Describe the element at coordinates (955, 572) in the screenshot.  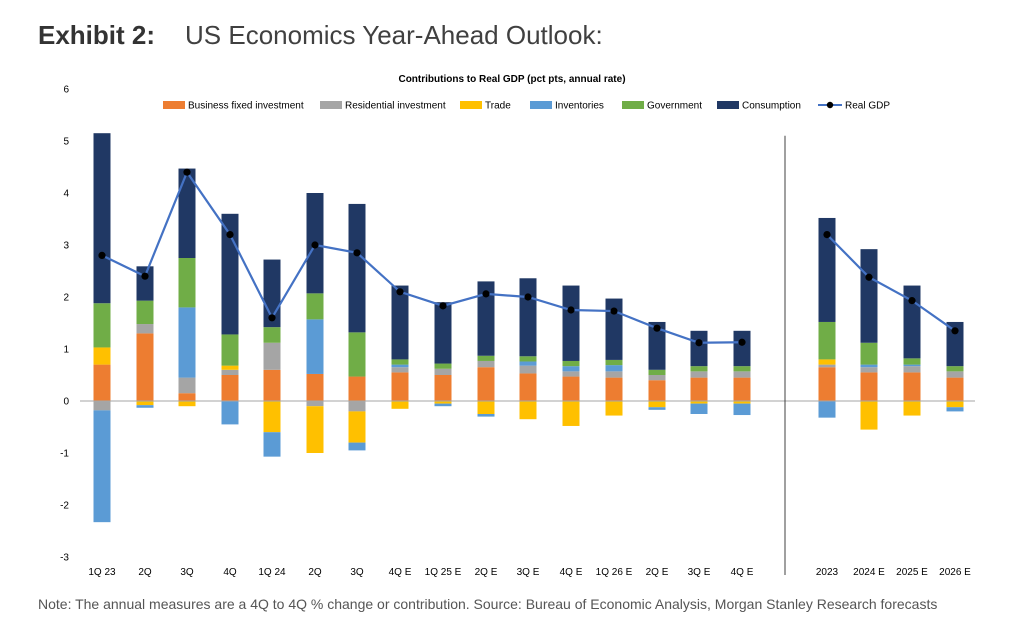
I see `x-tick-label: 2026 E` at that location.